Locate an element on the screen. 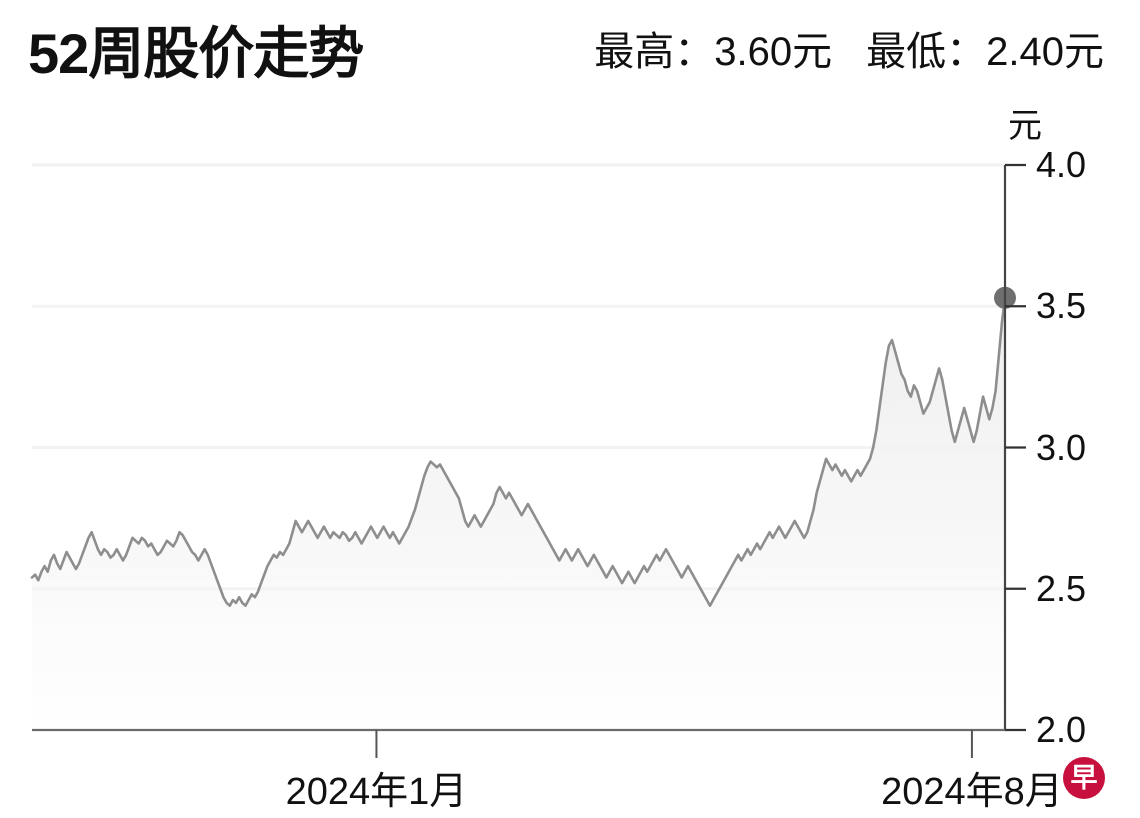 The height and width of the screenshot is (818, 1140). y-axis-tick-label: 4.0 is located at coordinates (1061, 164).